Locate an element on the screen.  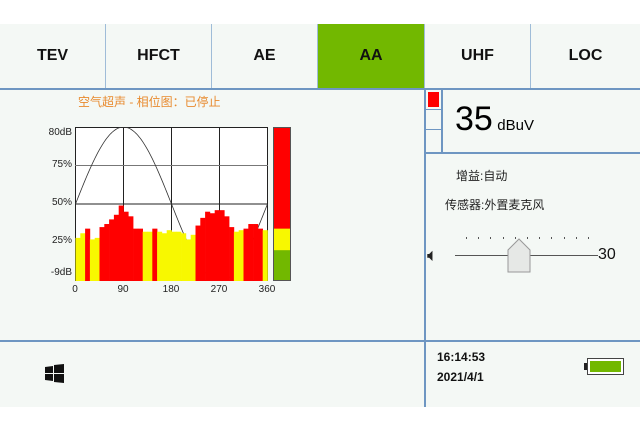
phase-chart is located at coordinates (171, 204).